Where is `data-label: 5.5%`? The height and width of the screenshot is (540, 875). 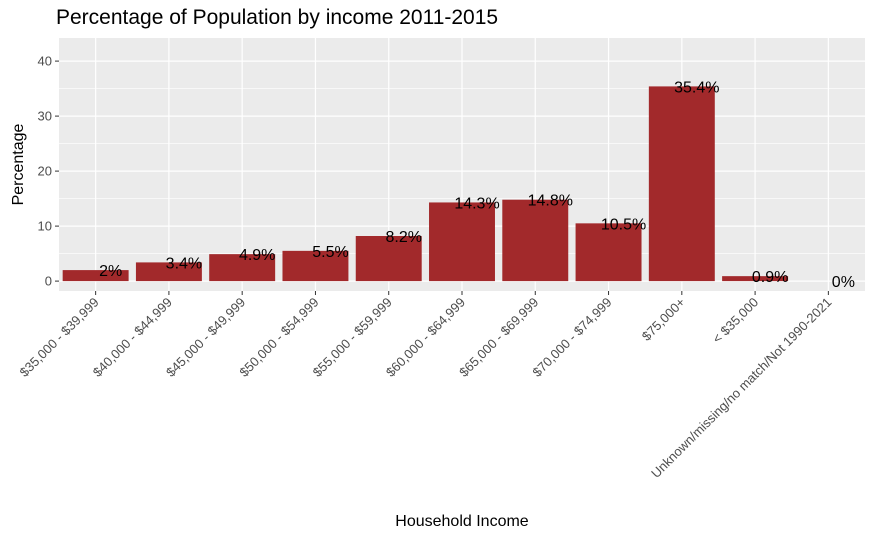
data-label: 5.5% is located at coordinates (330, 252).